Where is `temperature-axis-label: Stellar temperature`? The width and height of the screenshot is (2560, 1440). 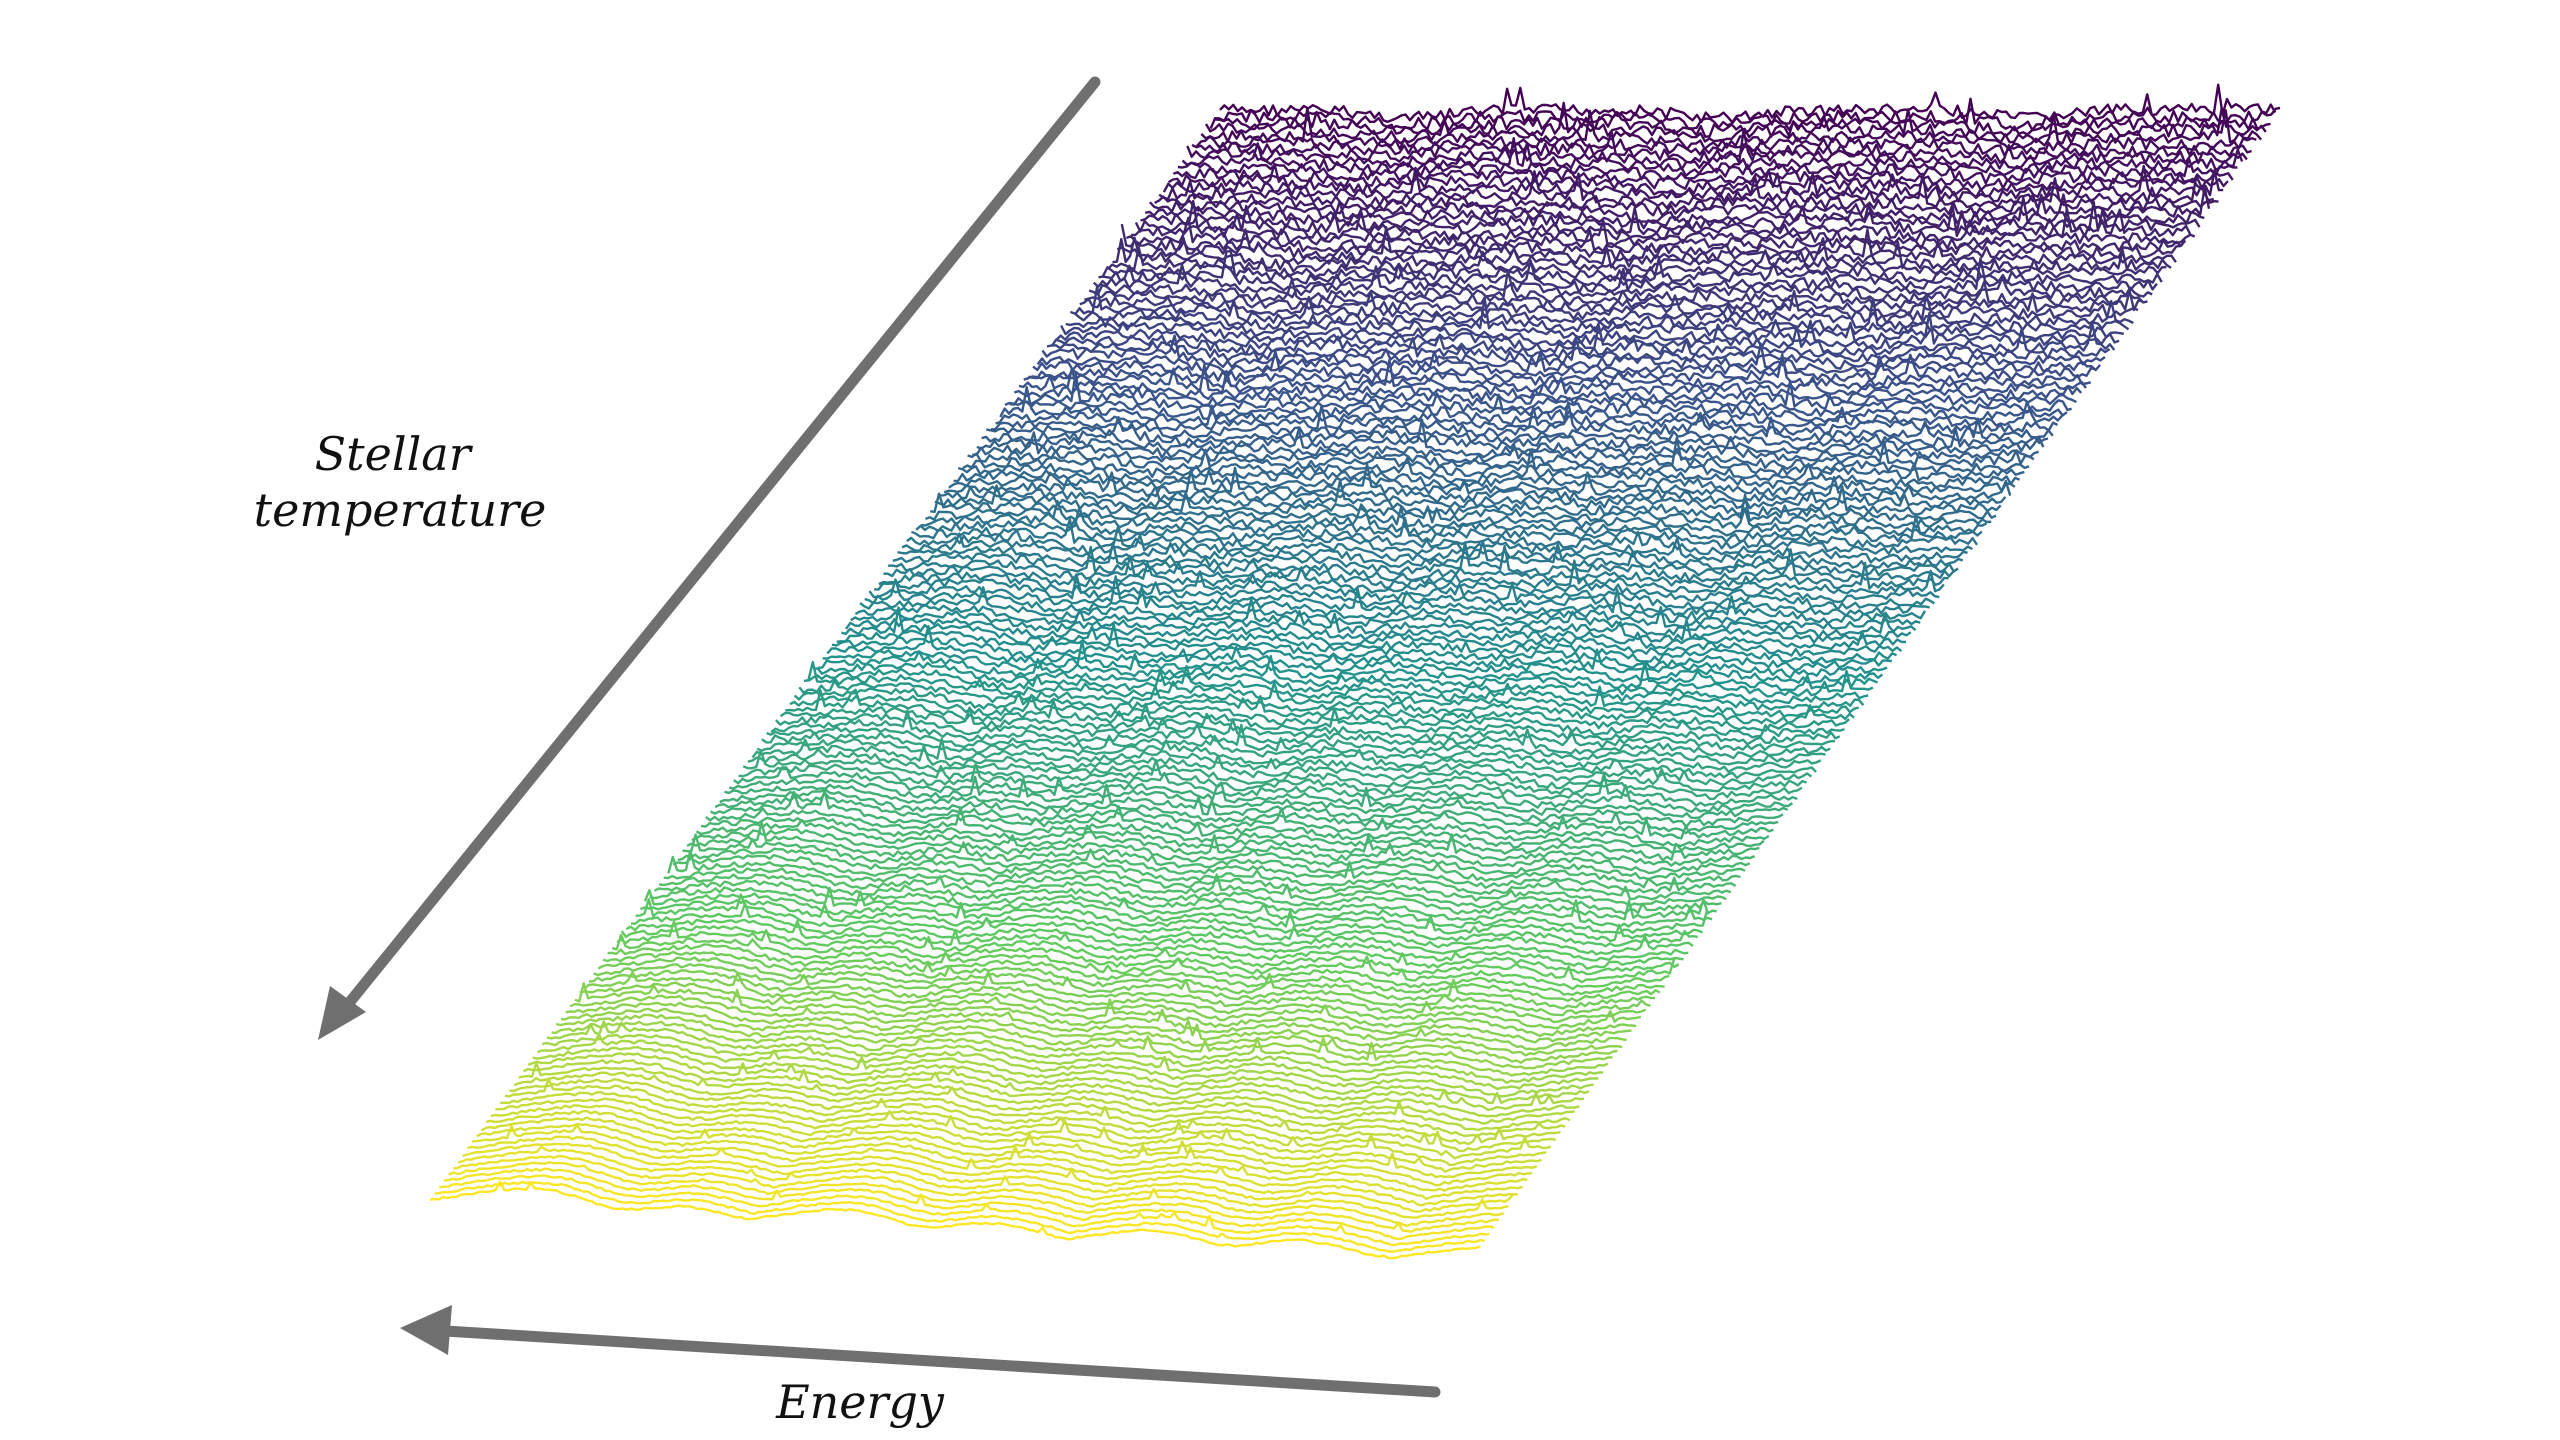
temperature-axis-label: Stellar temperature is located at coordinates (400, 482).